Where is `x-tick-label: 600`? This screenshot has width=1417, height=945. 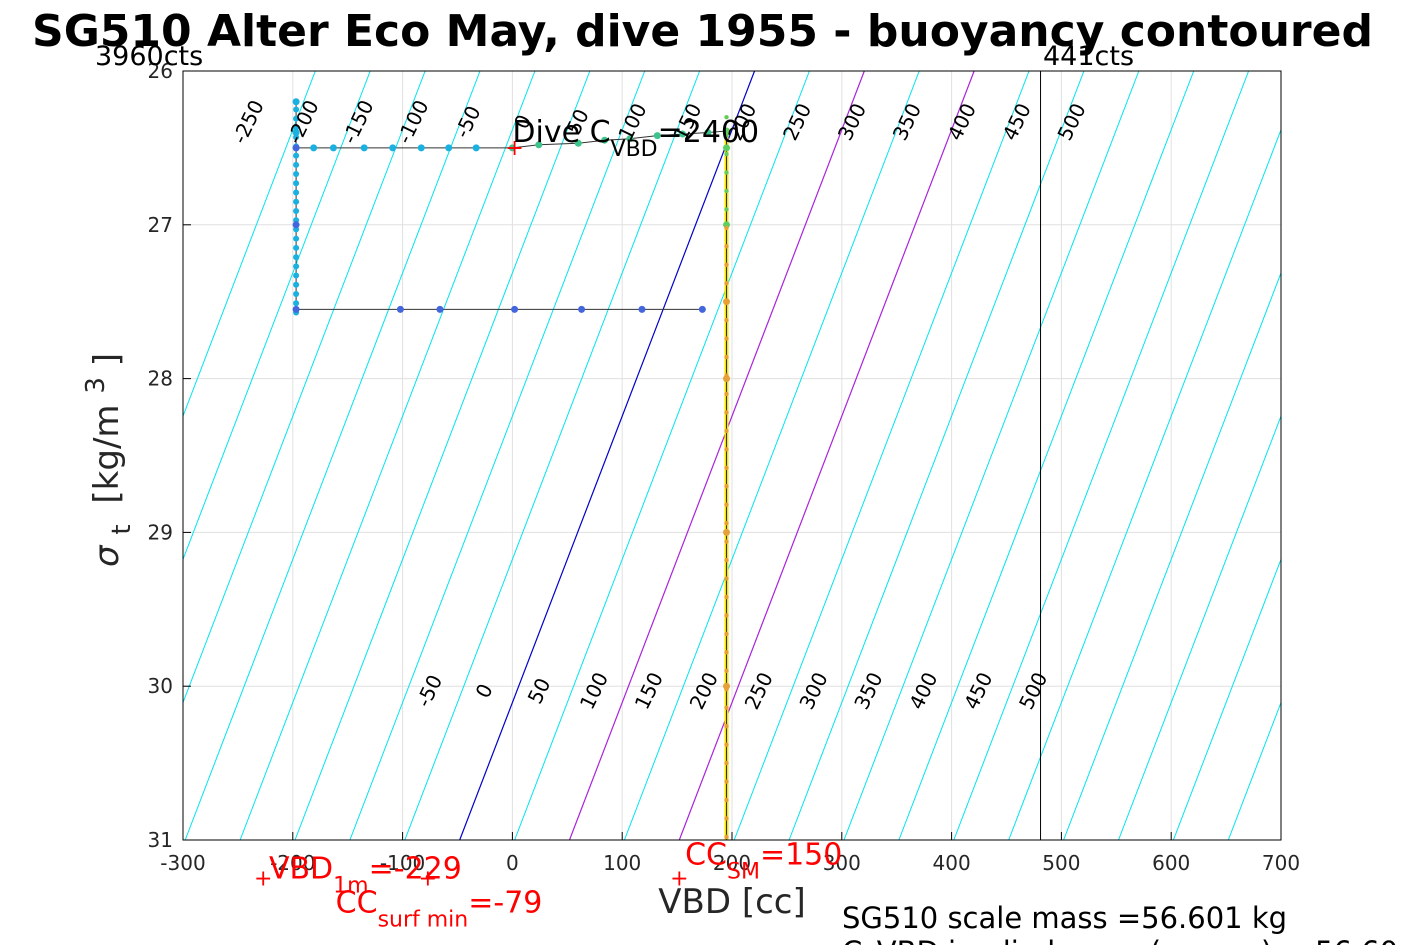 x-tick-label: 600 is located at coordinates (1171, 863).